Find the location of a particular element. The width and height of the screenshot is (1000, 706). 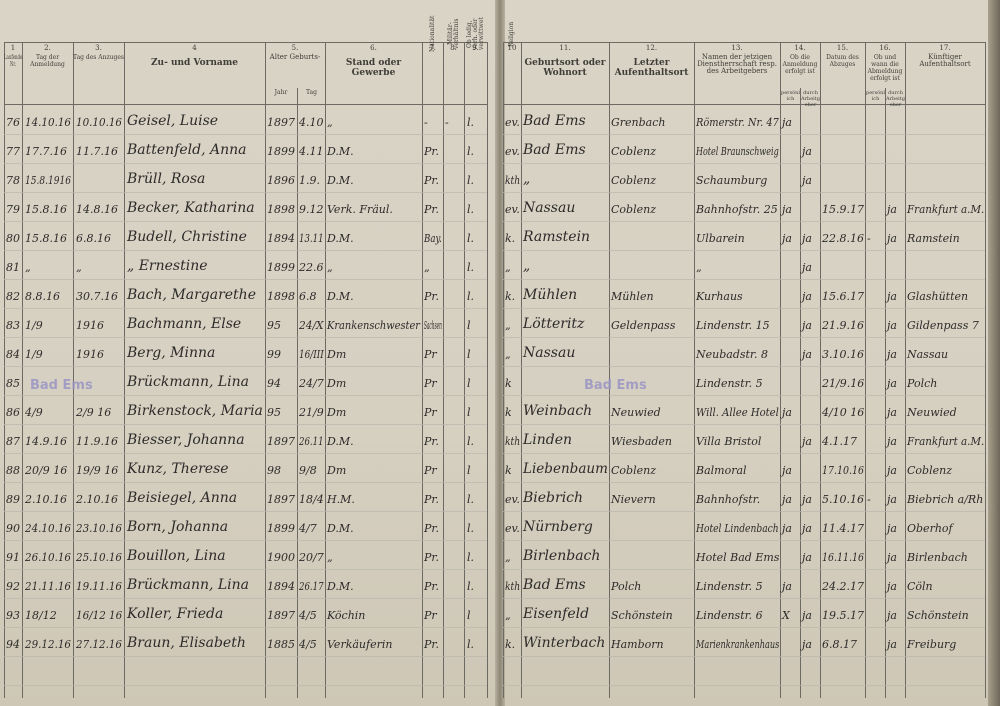

cell-tag: 20/7 is located at coordinates (311, 557).